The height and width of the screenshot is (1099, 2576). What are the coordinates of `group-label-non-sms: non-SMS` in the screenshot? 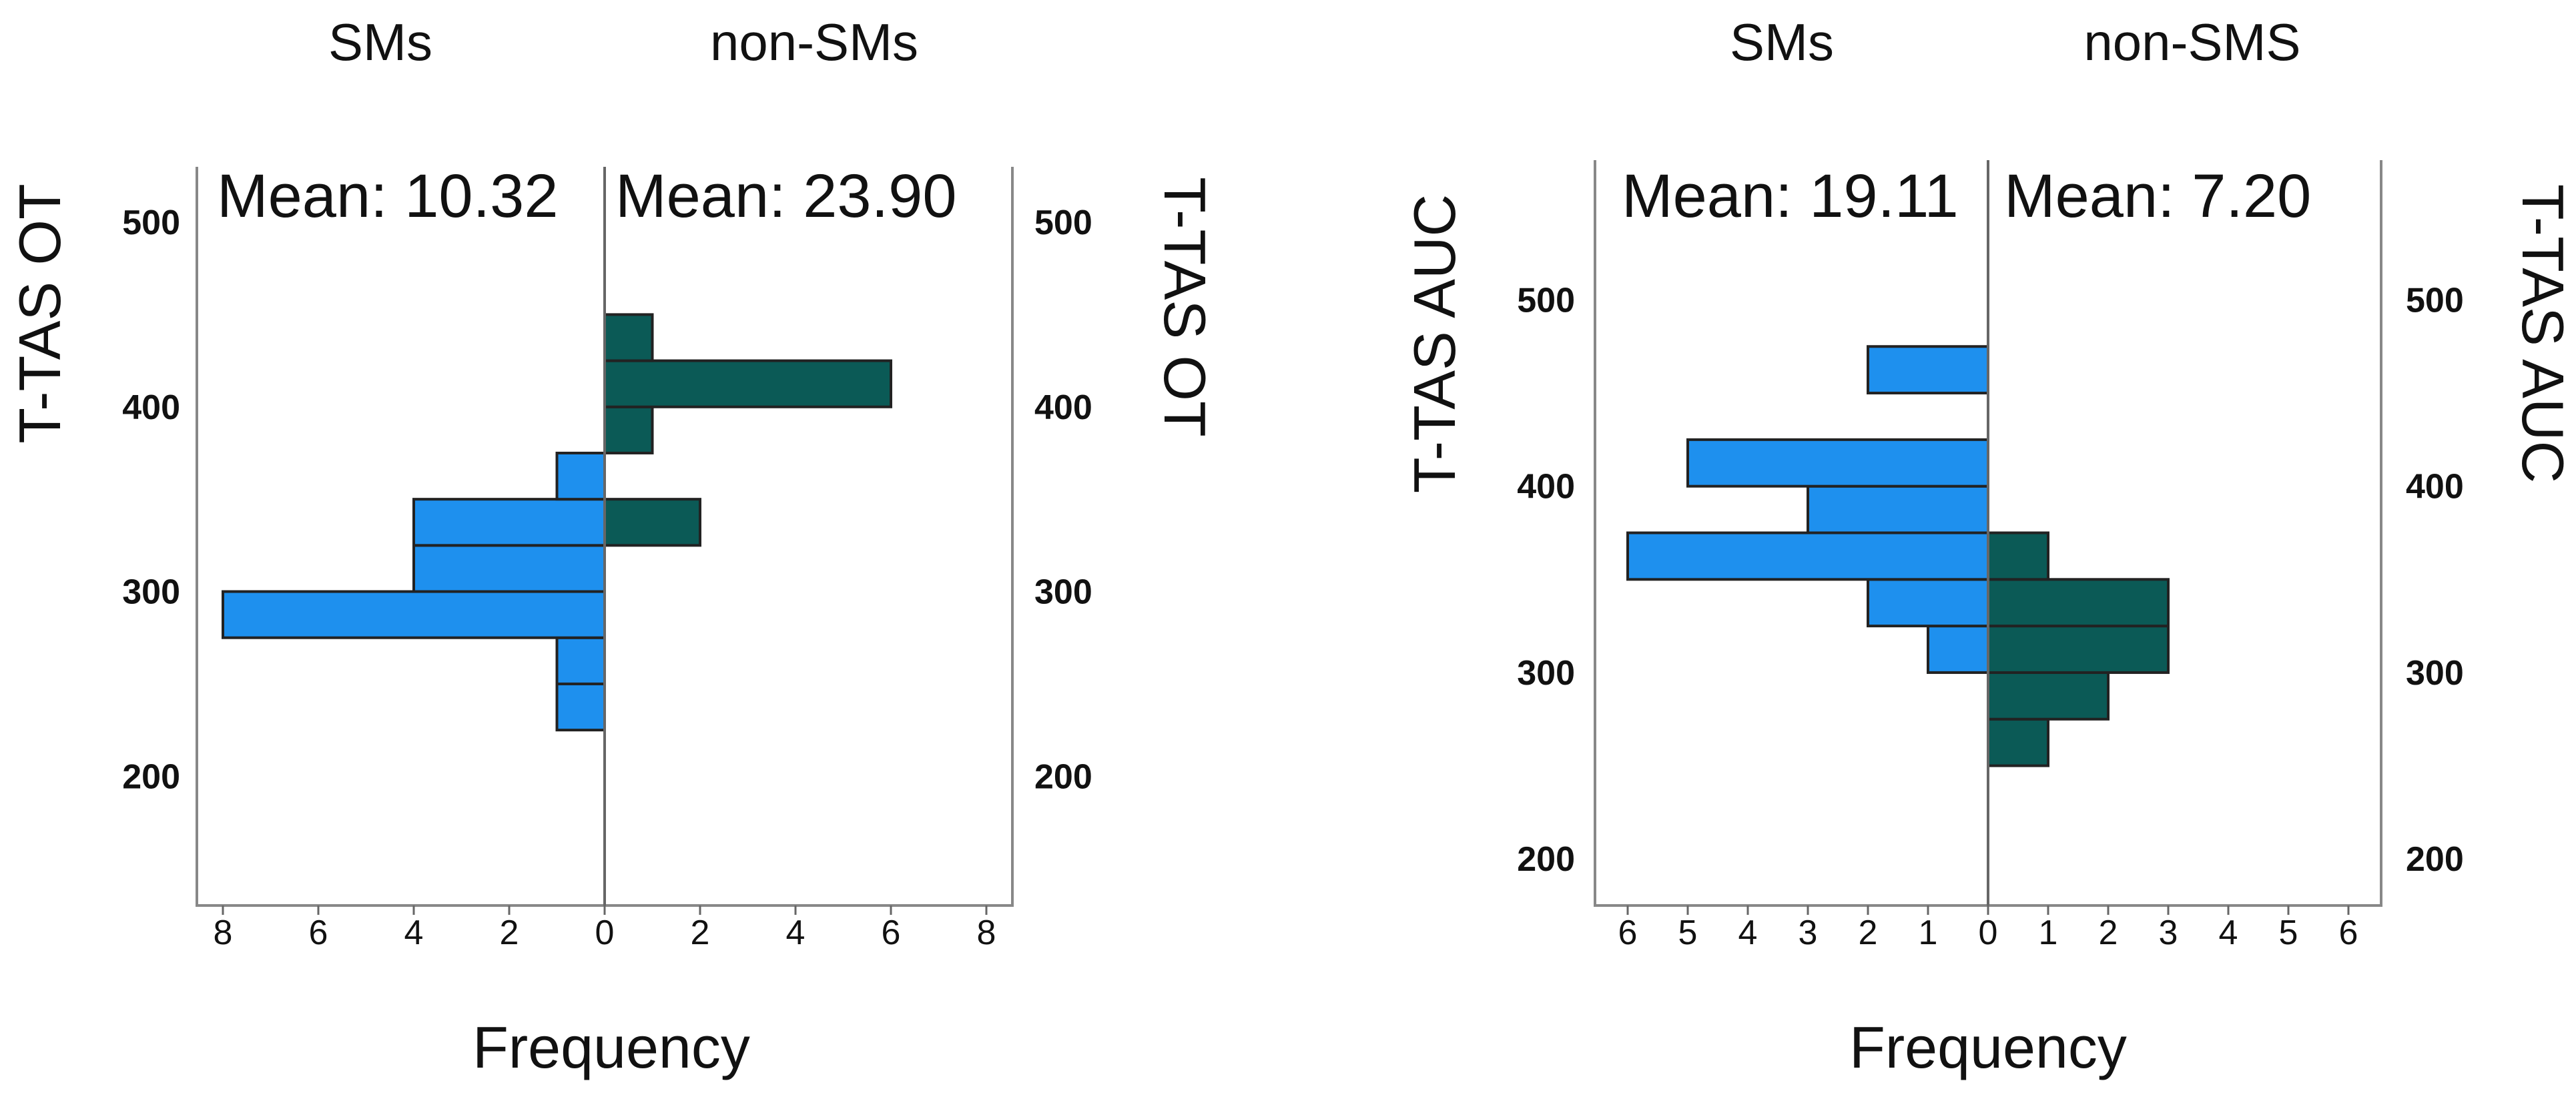 It's located at (2191, 42).